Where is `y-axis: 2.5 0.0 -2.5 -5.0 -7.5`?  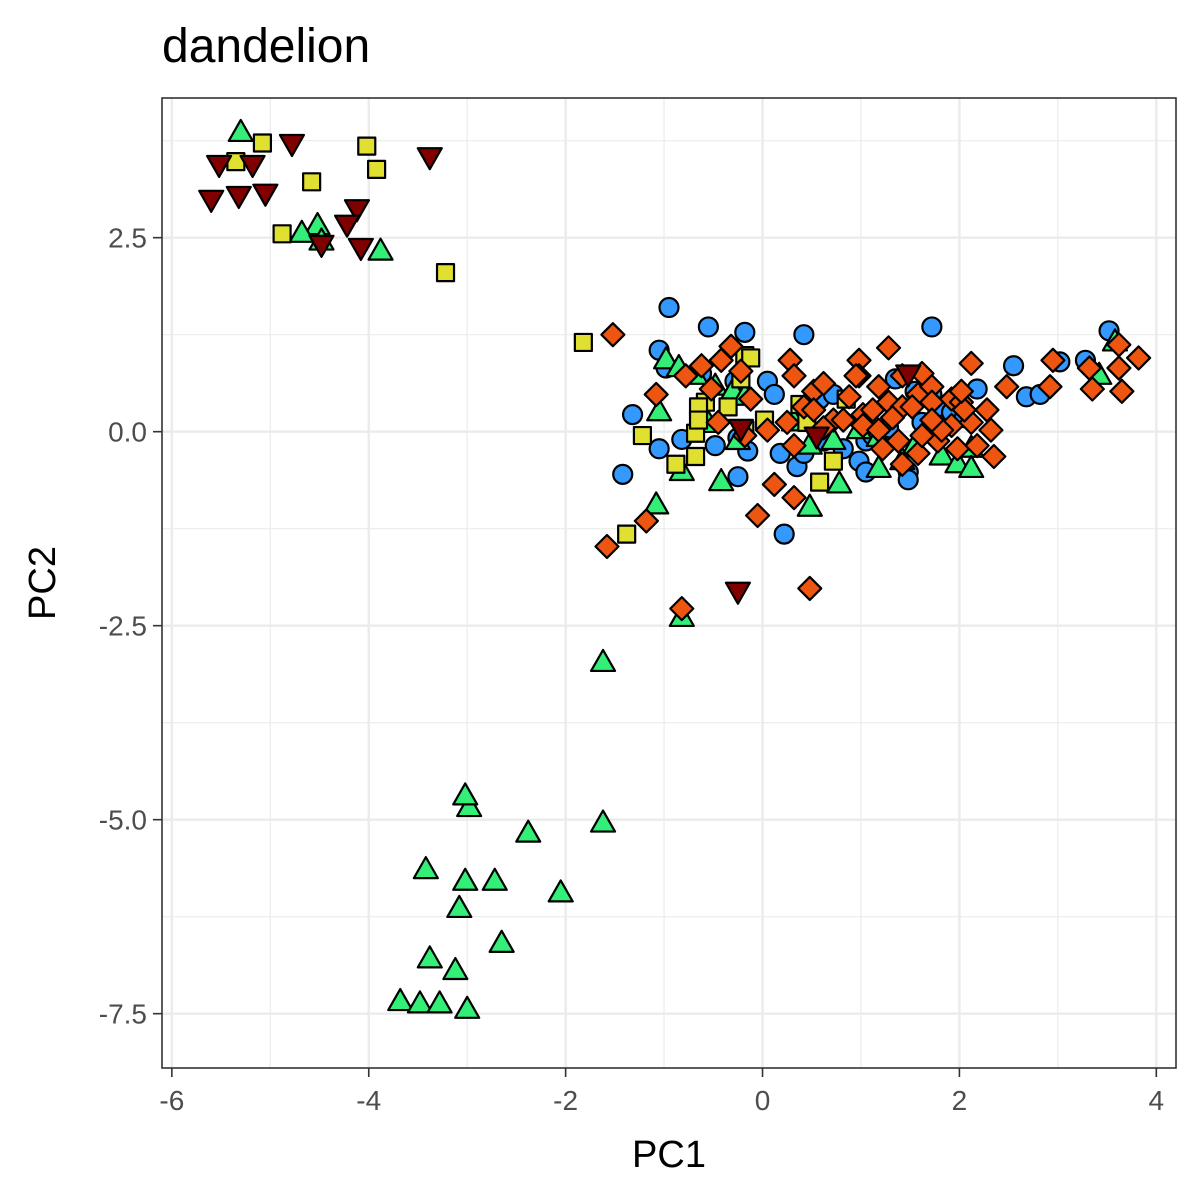
y-axis: 2.5 0.0 -2.5 -5.0 -7.5 is located at coordinates (130, 626).